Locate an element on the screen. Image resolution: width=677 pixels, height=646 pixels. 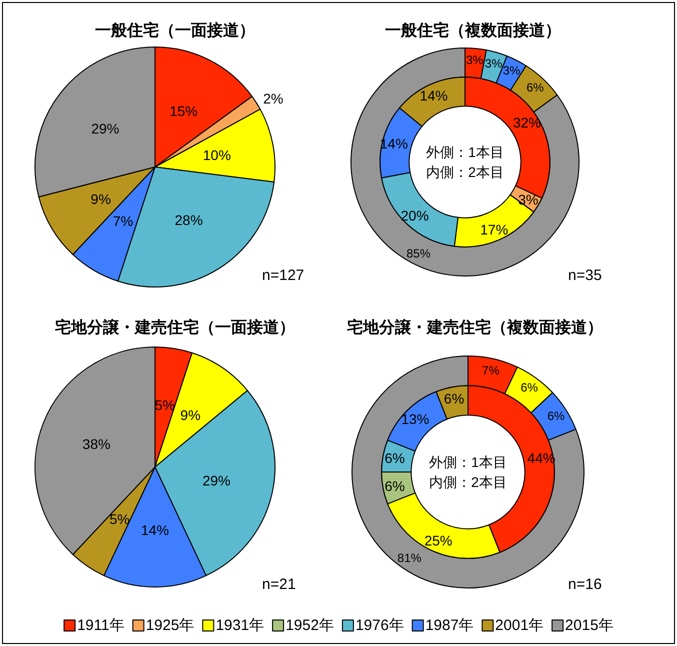
data-label: 10% is located at coordinates (216, 155).